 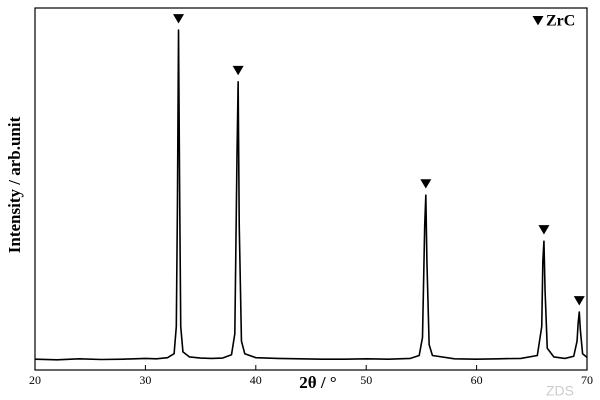 I want to click on x-tick-label: 20, so click(x=35, y=380).